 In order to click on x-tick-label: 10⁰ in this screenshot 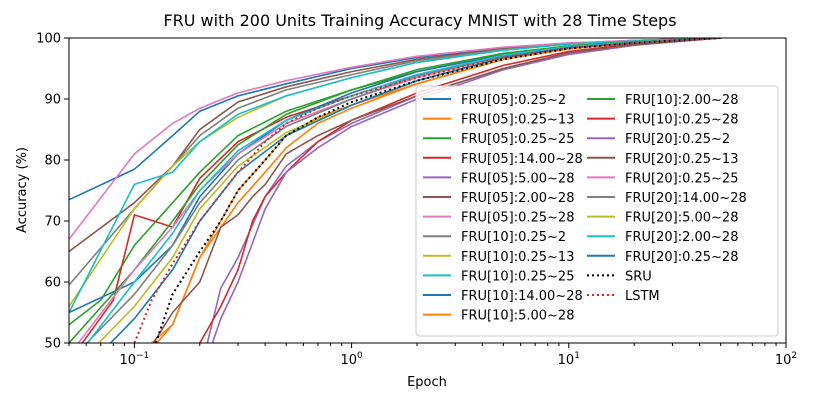, I will do `click(351, 359)`.